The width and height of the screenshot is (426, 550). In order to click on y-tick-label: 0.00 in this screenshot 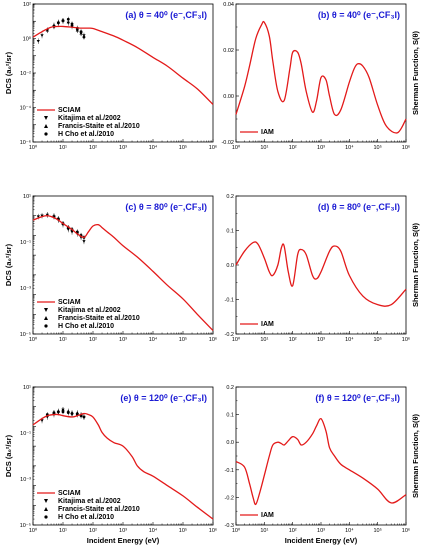, I will do `click(228, 97)`.